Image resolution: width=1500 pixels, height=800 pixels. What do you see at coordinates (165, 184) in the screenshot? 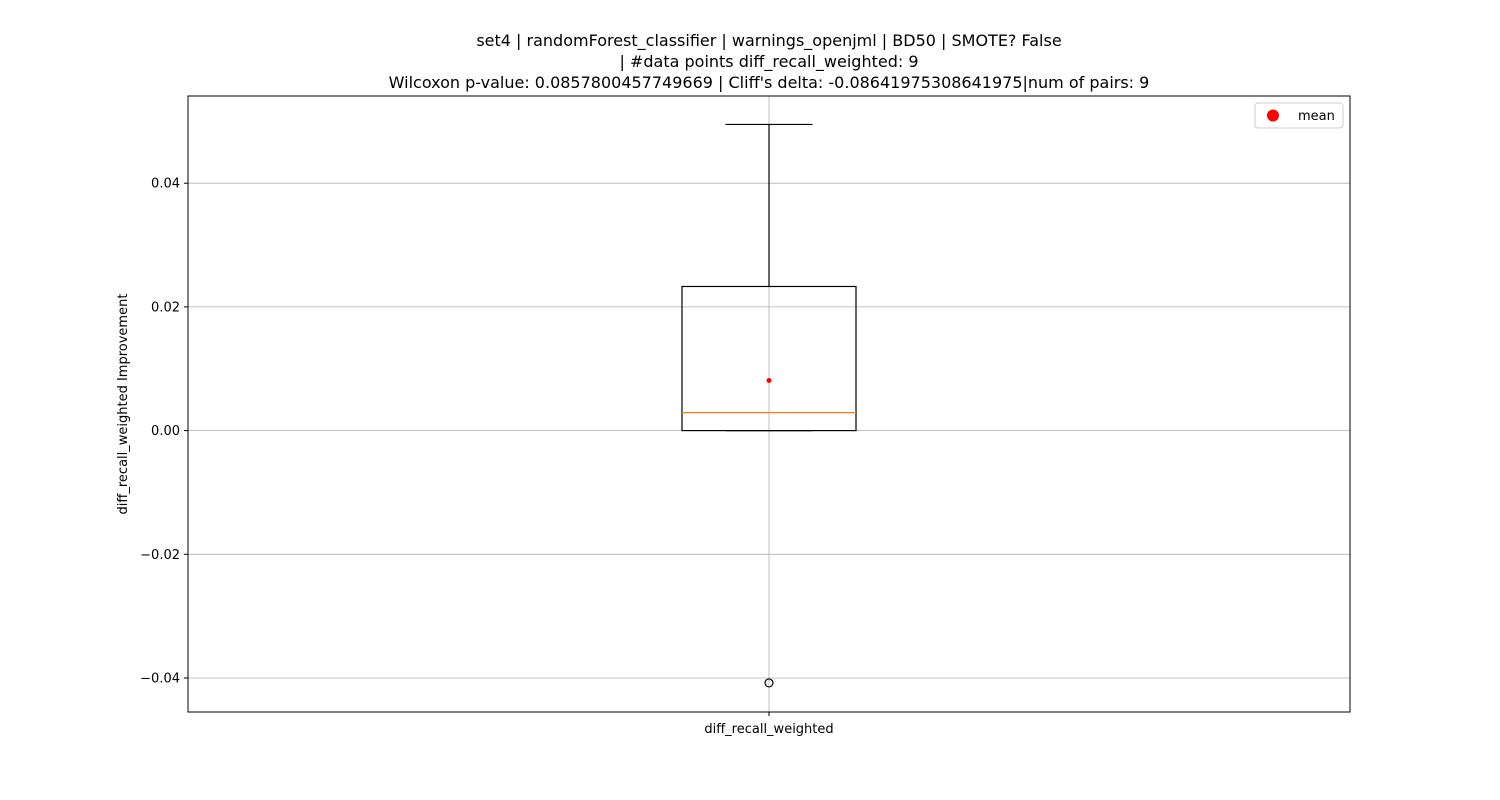
I see `y-tick-label: 0.04` at bounding box center [165, 184].